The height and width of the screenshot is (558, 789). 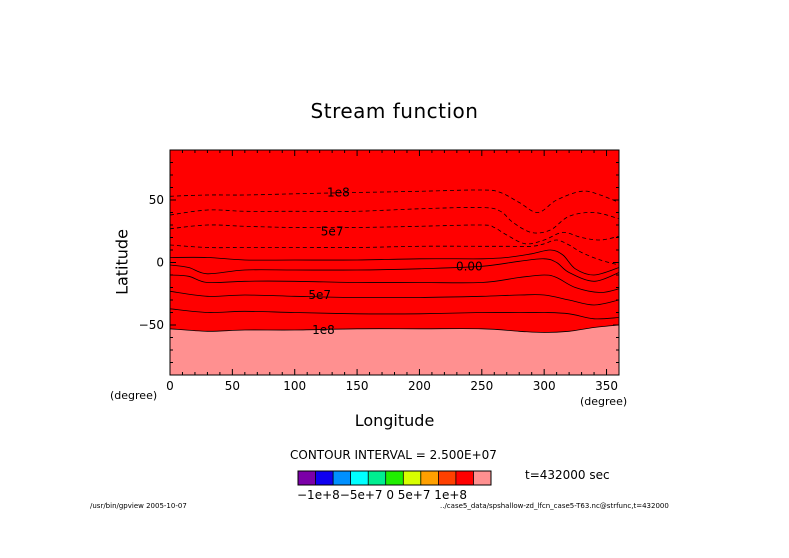 I want to click on footer-left: /usr/bin/gpview 2005-10-07, so click(x=138, y=506).